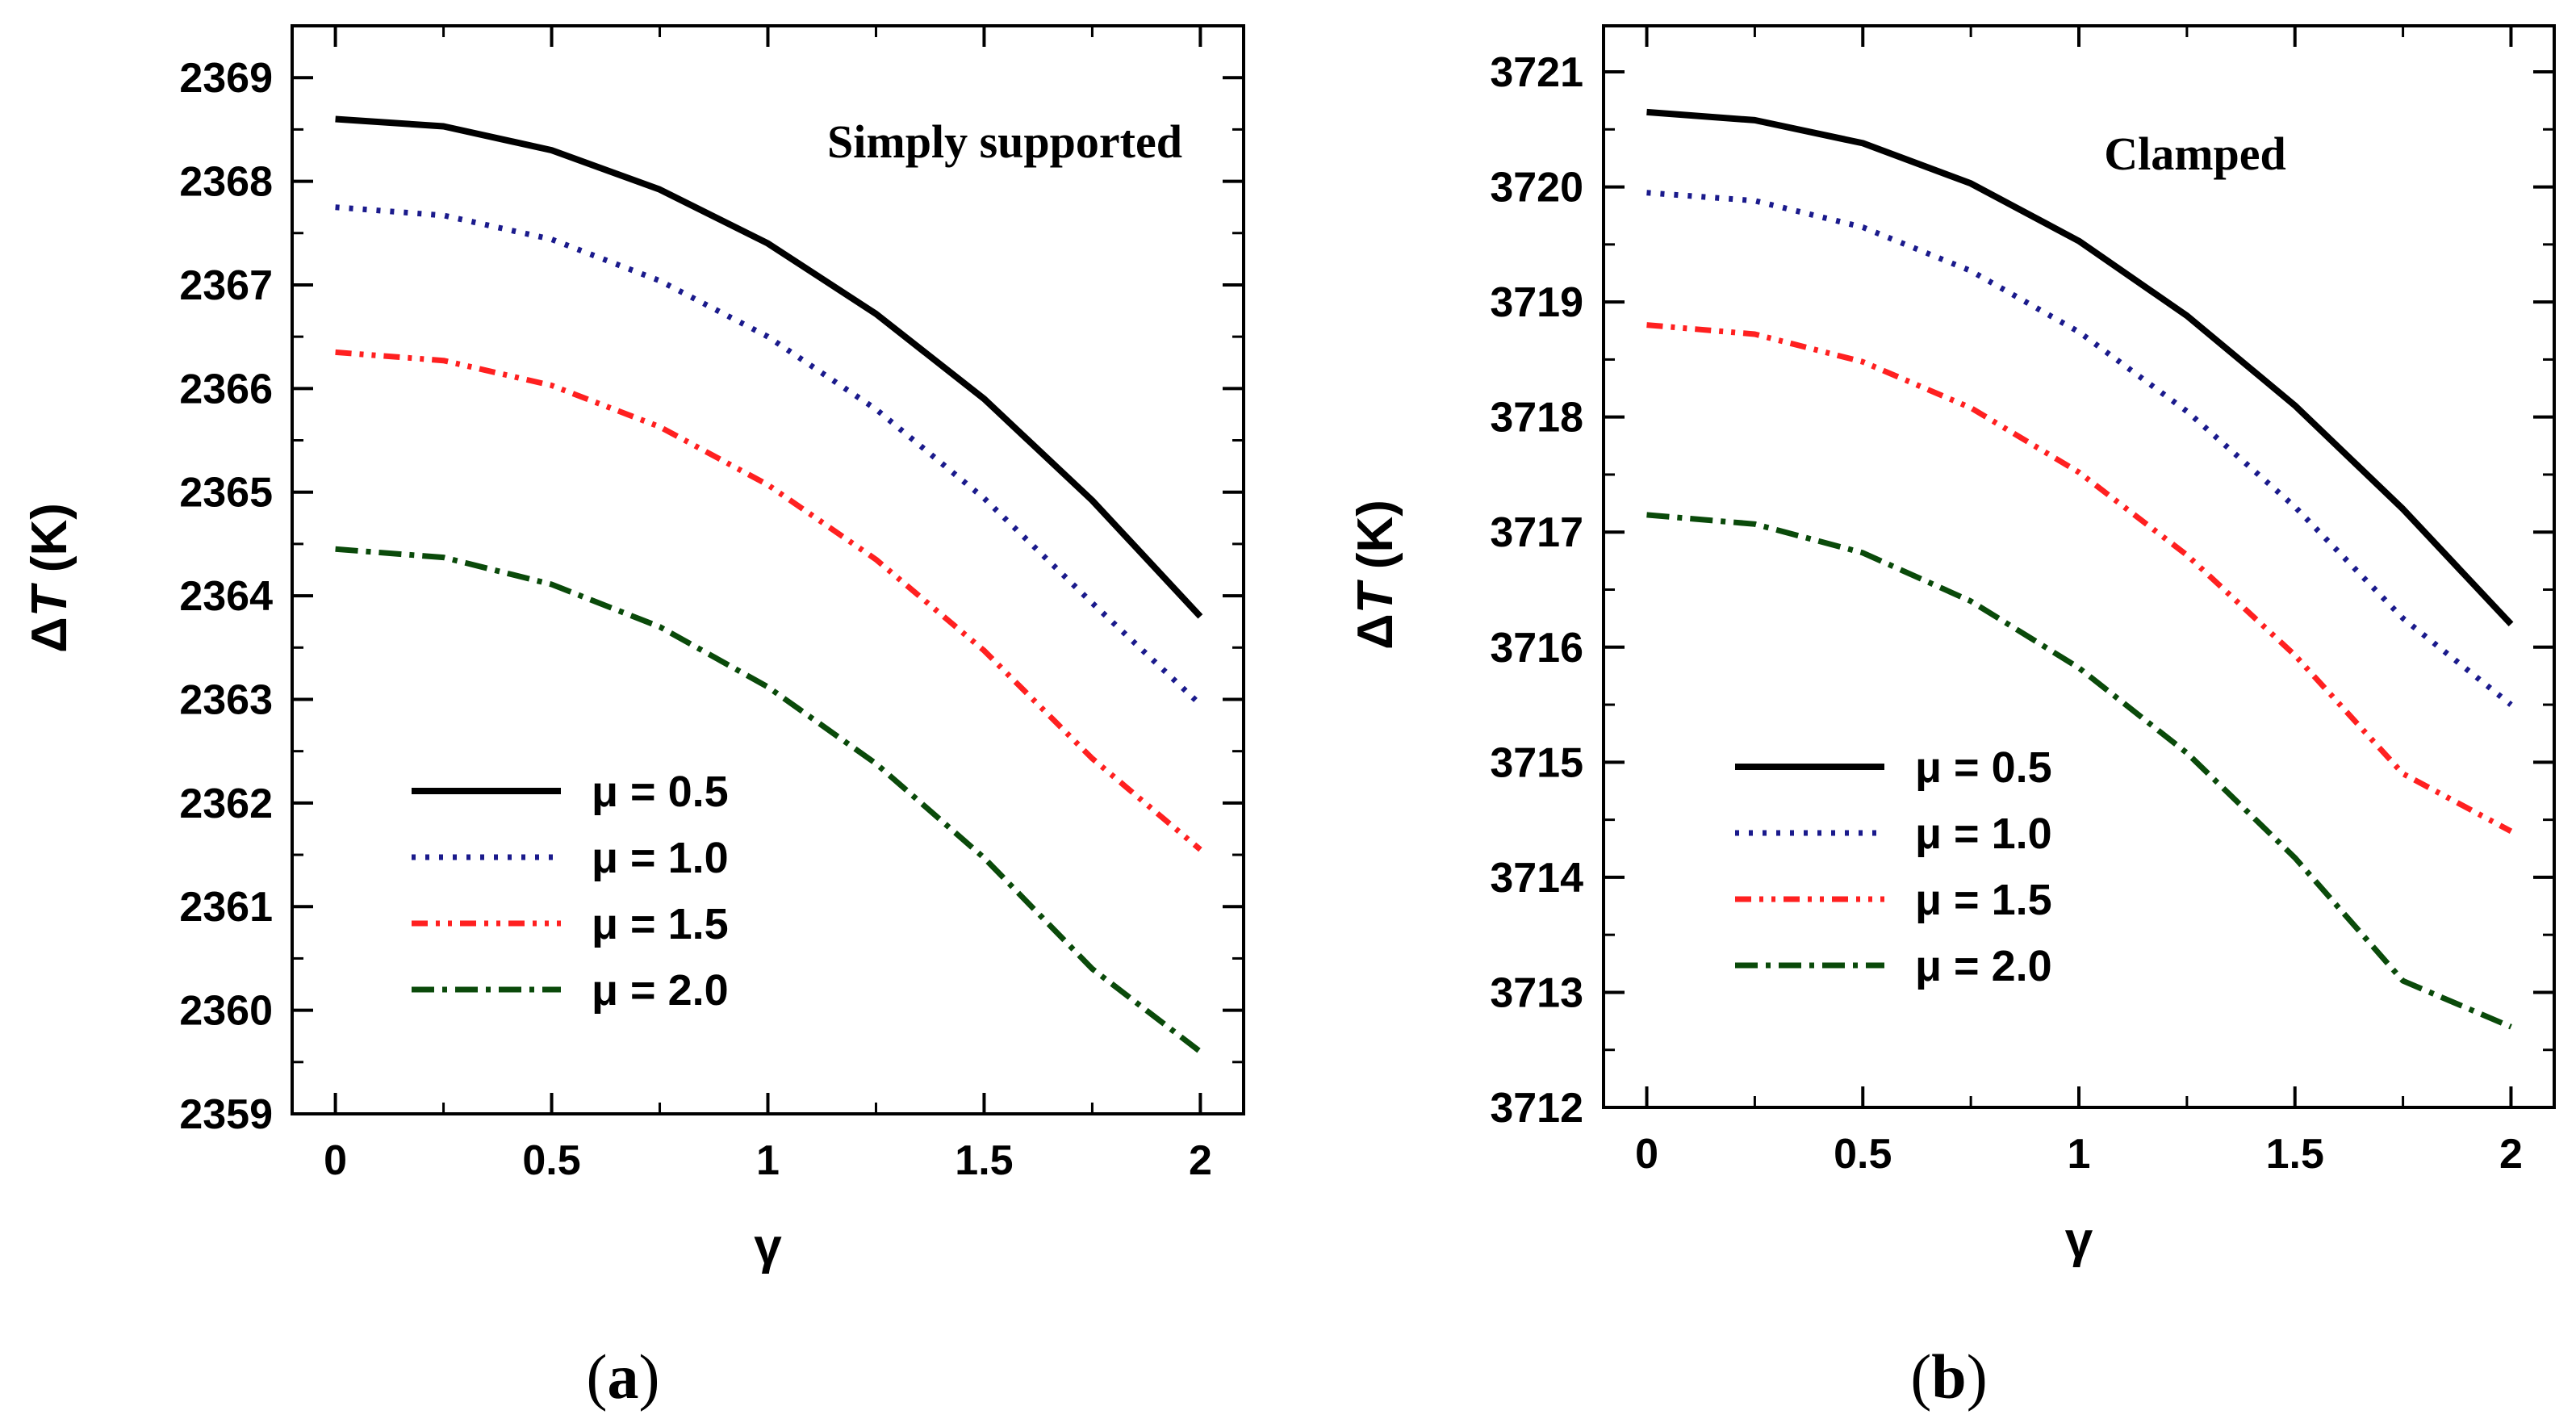 This screenshot has width=2576, height=1423. Describe the element at coordinates (226, 596) in the screenshot. I see `y-tick-label: 2364` at that location.